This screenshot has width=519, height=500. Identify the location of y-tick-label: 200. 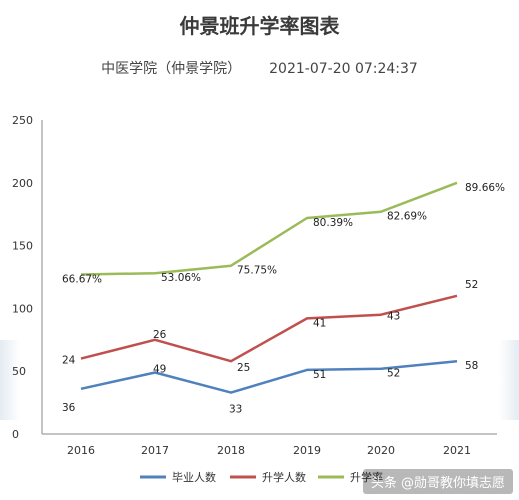
(22, 183).